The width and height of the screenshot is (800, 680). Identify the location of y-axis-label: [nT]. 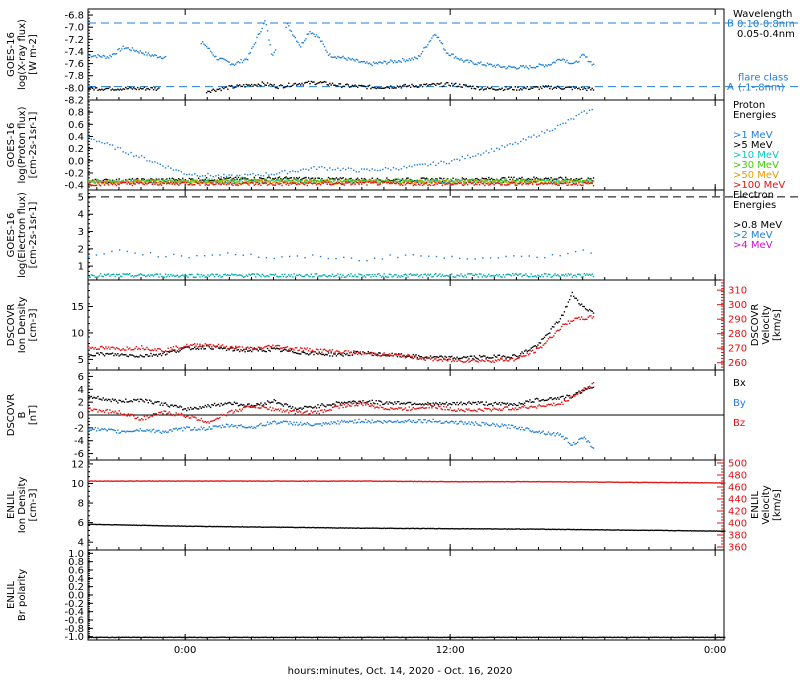
(33, 415).